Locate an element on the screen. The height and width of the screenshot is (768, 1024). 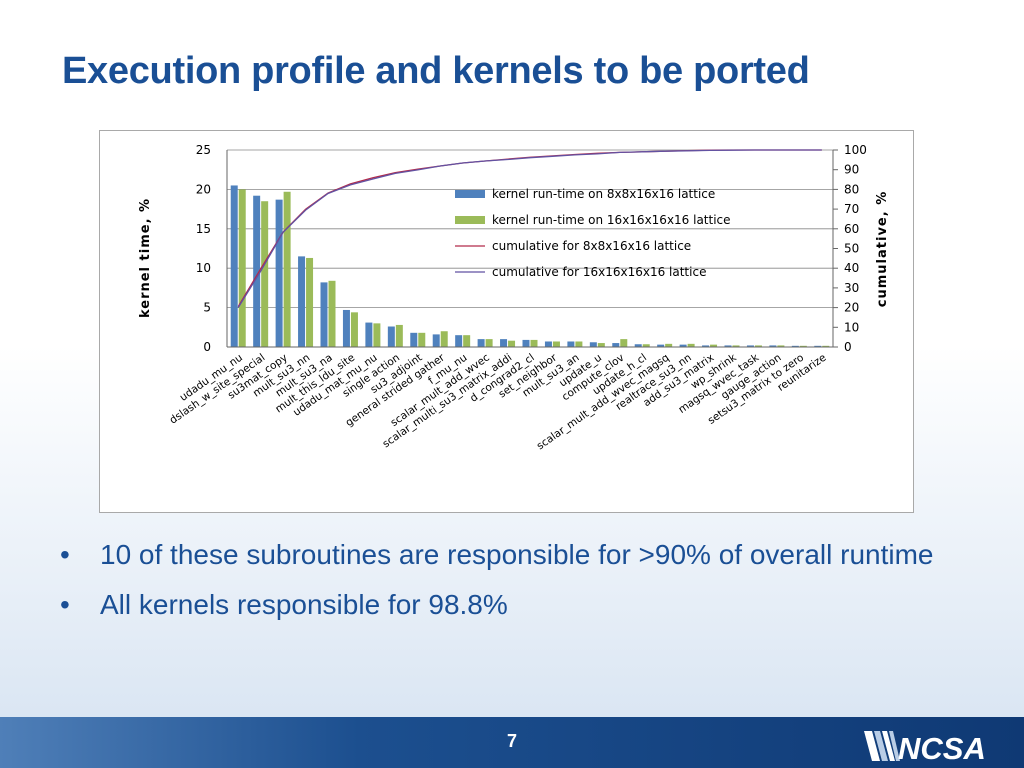
legend-entry: cumulative for 8x8x16x16 lattice is located at coordinates (591, 246).